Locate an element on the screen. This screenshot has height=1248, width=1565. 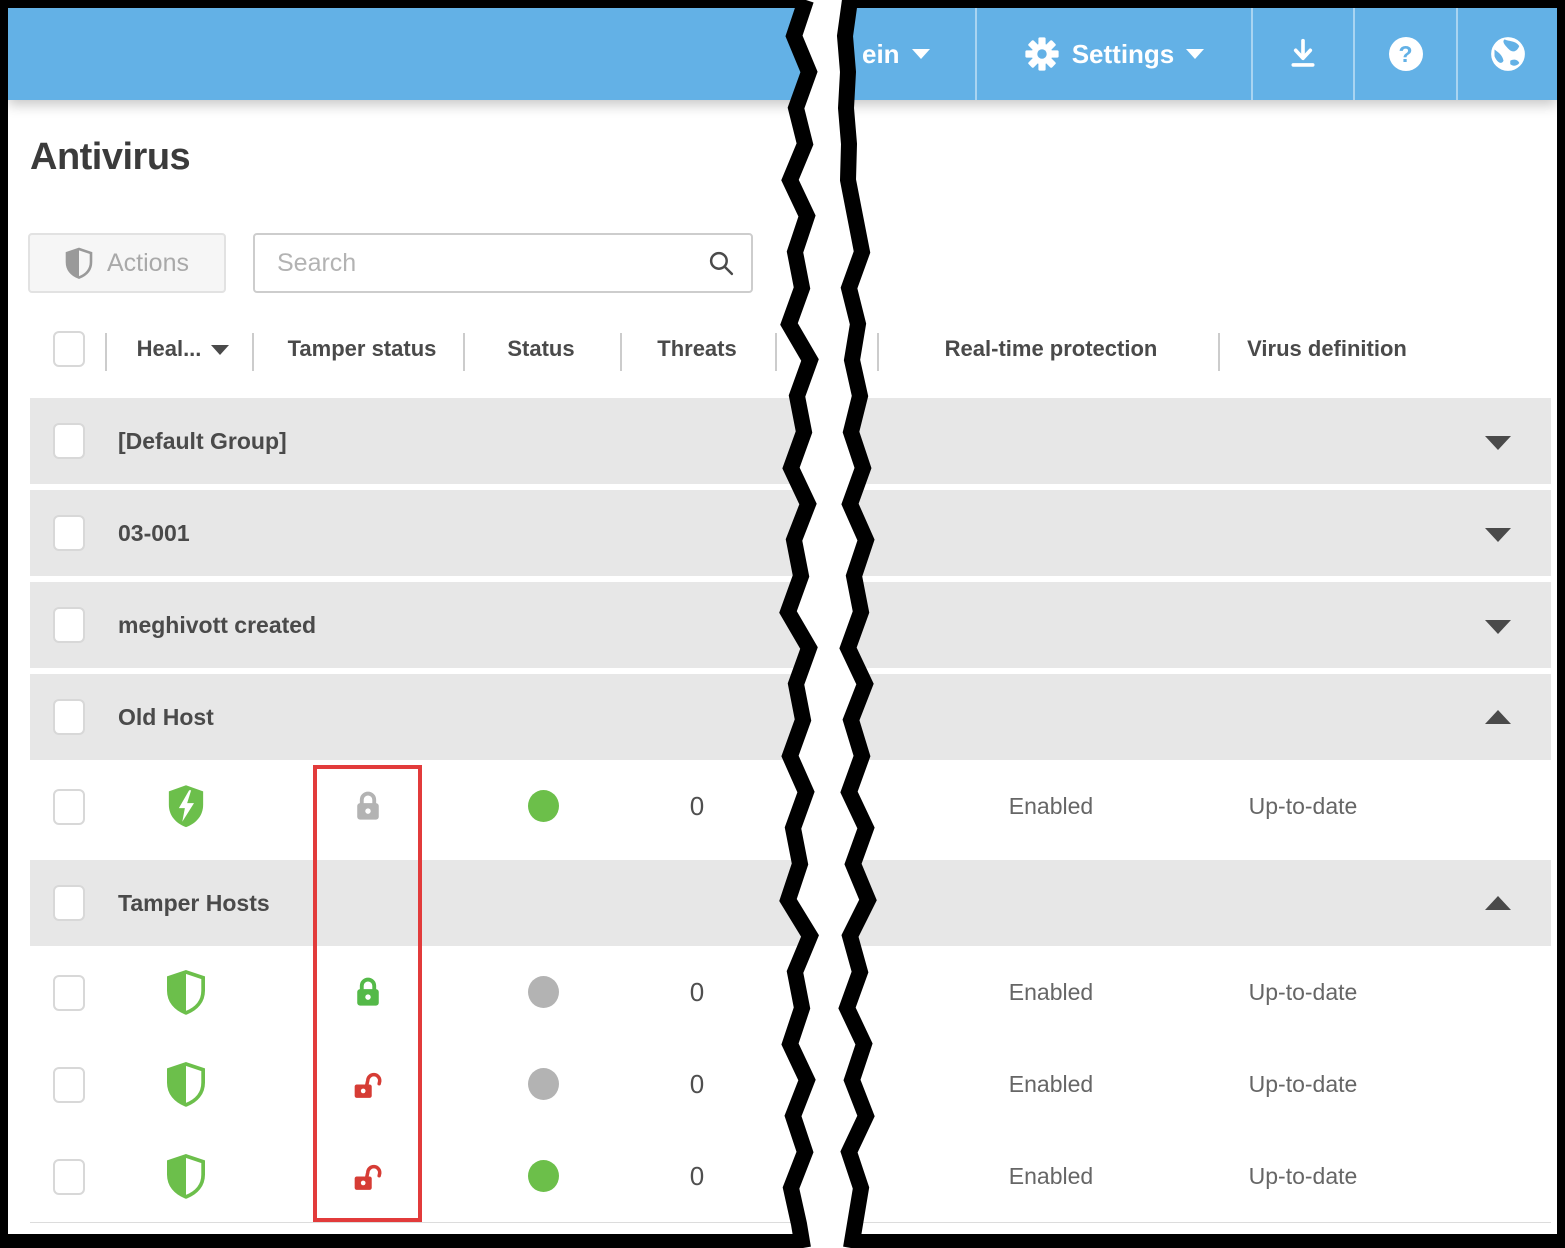
column-header-status: Status is located at coordinates (541, 348).